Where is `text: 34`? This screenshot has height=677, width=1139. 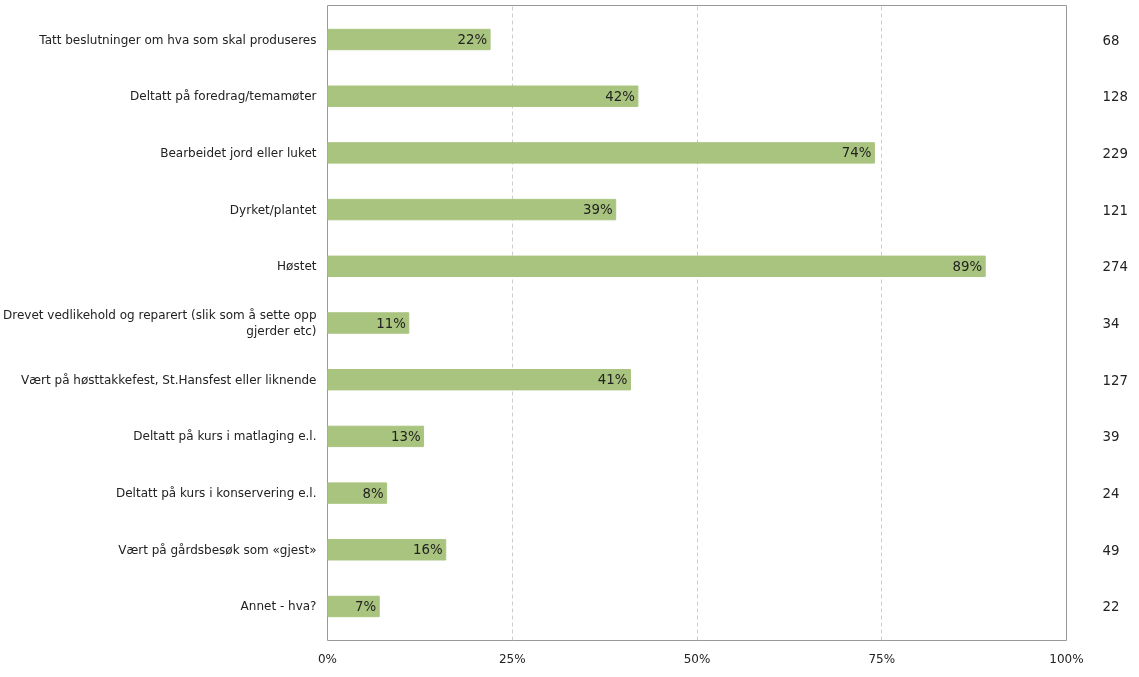 text: 34 is located at coordinates (1111, 323).